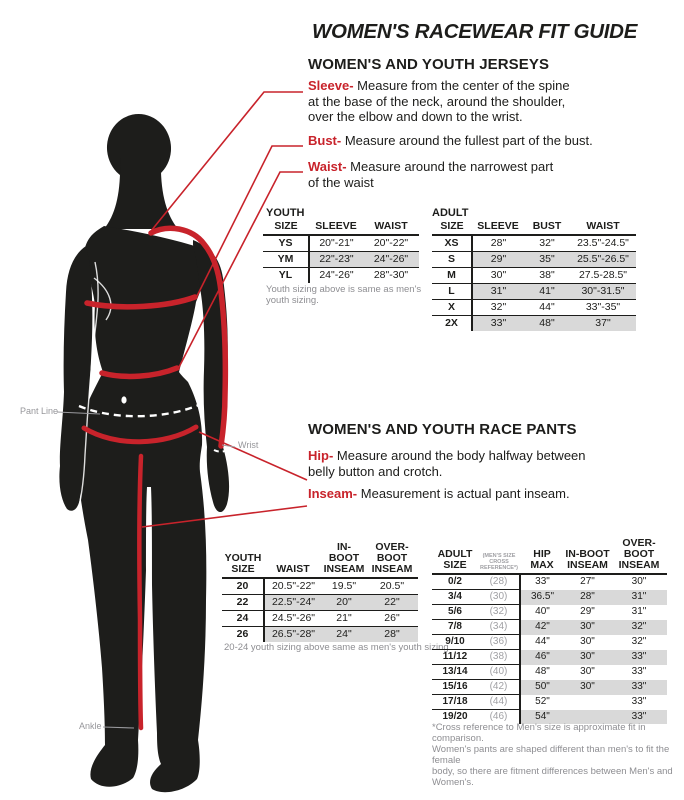  Describe the element at coordinates (498, 228) in the screenshot. I see `column-header: SLEEVE` at that location.